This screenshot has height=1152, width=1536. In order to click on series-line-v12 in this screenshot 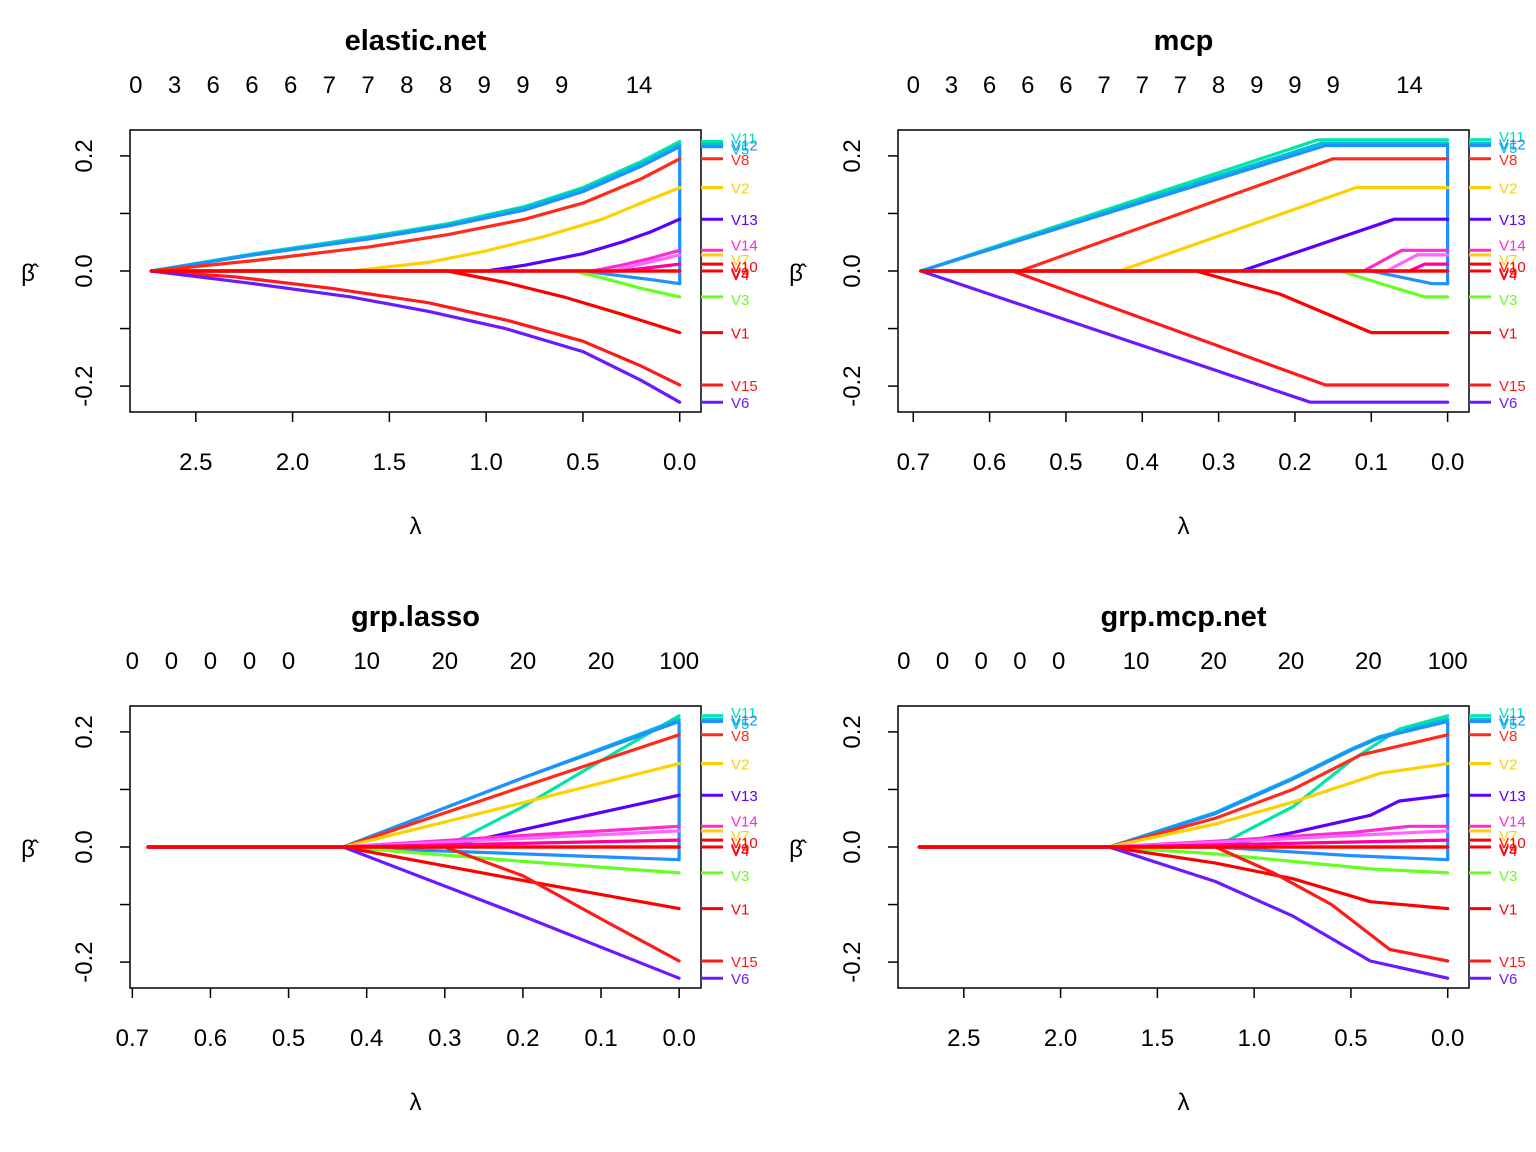, I will do `click(415, 215)`.